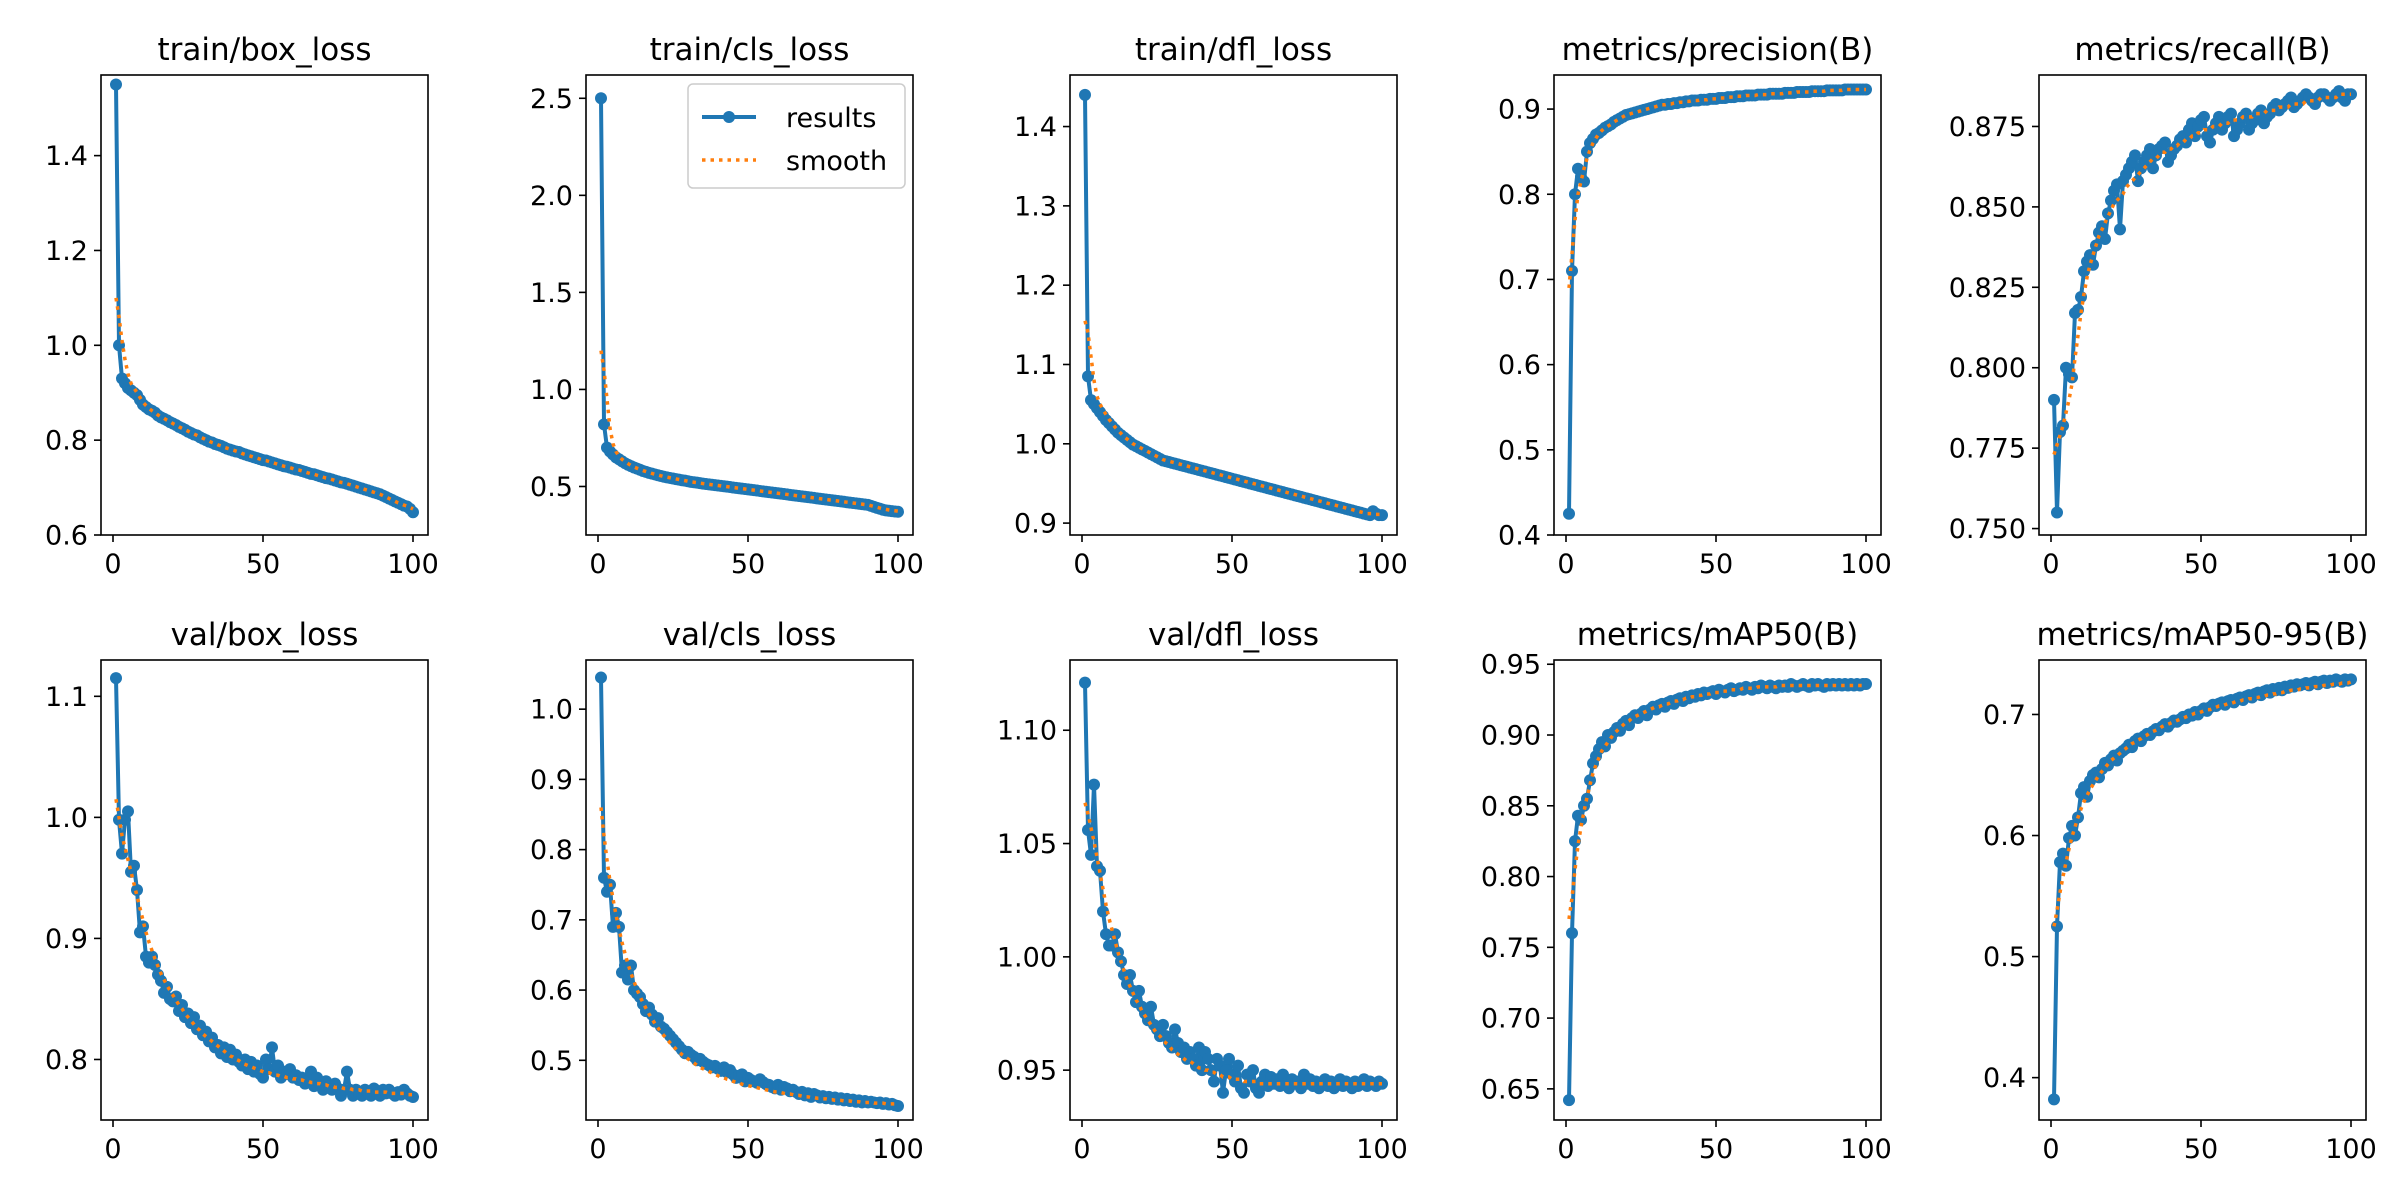 This screenshot has width=2400, height=1204. Describe the element at coordinates (2202, 50) in the screenshot. I see `chart-title: metrics/recall(B)` at that location.